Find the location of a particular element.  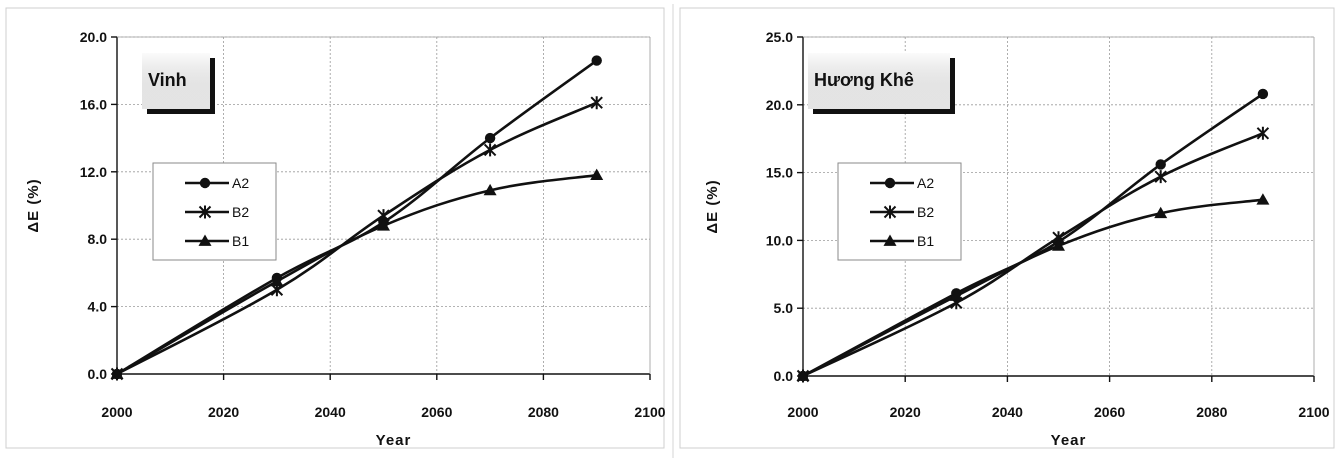

y-tick-label: 10.0 is located at coordinates (779, 240).